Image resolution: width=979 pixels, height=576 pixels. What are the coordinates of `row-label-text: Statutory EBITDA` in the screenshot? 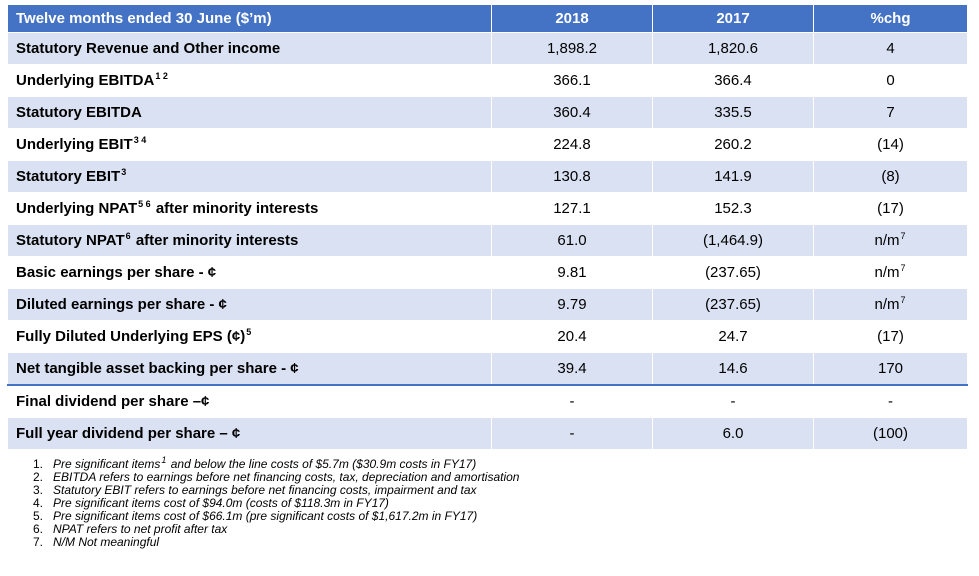 It's located at (79, 112).